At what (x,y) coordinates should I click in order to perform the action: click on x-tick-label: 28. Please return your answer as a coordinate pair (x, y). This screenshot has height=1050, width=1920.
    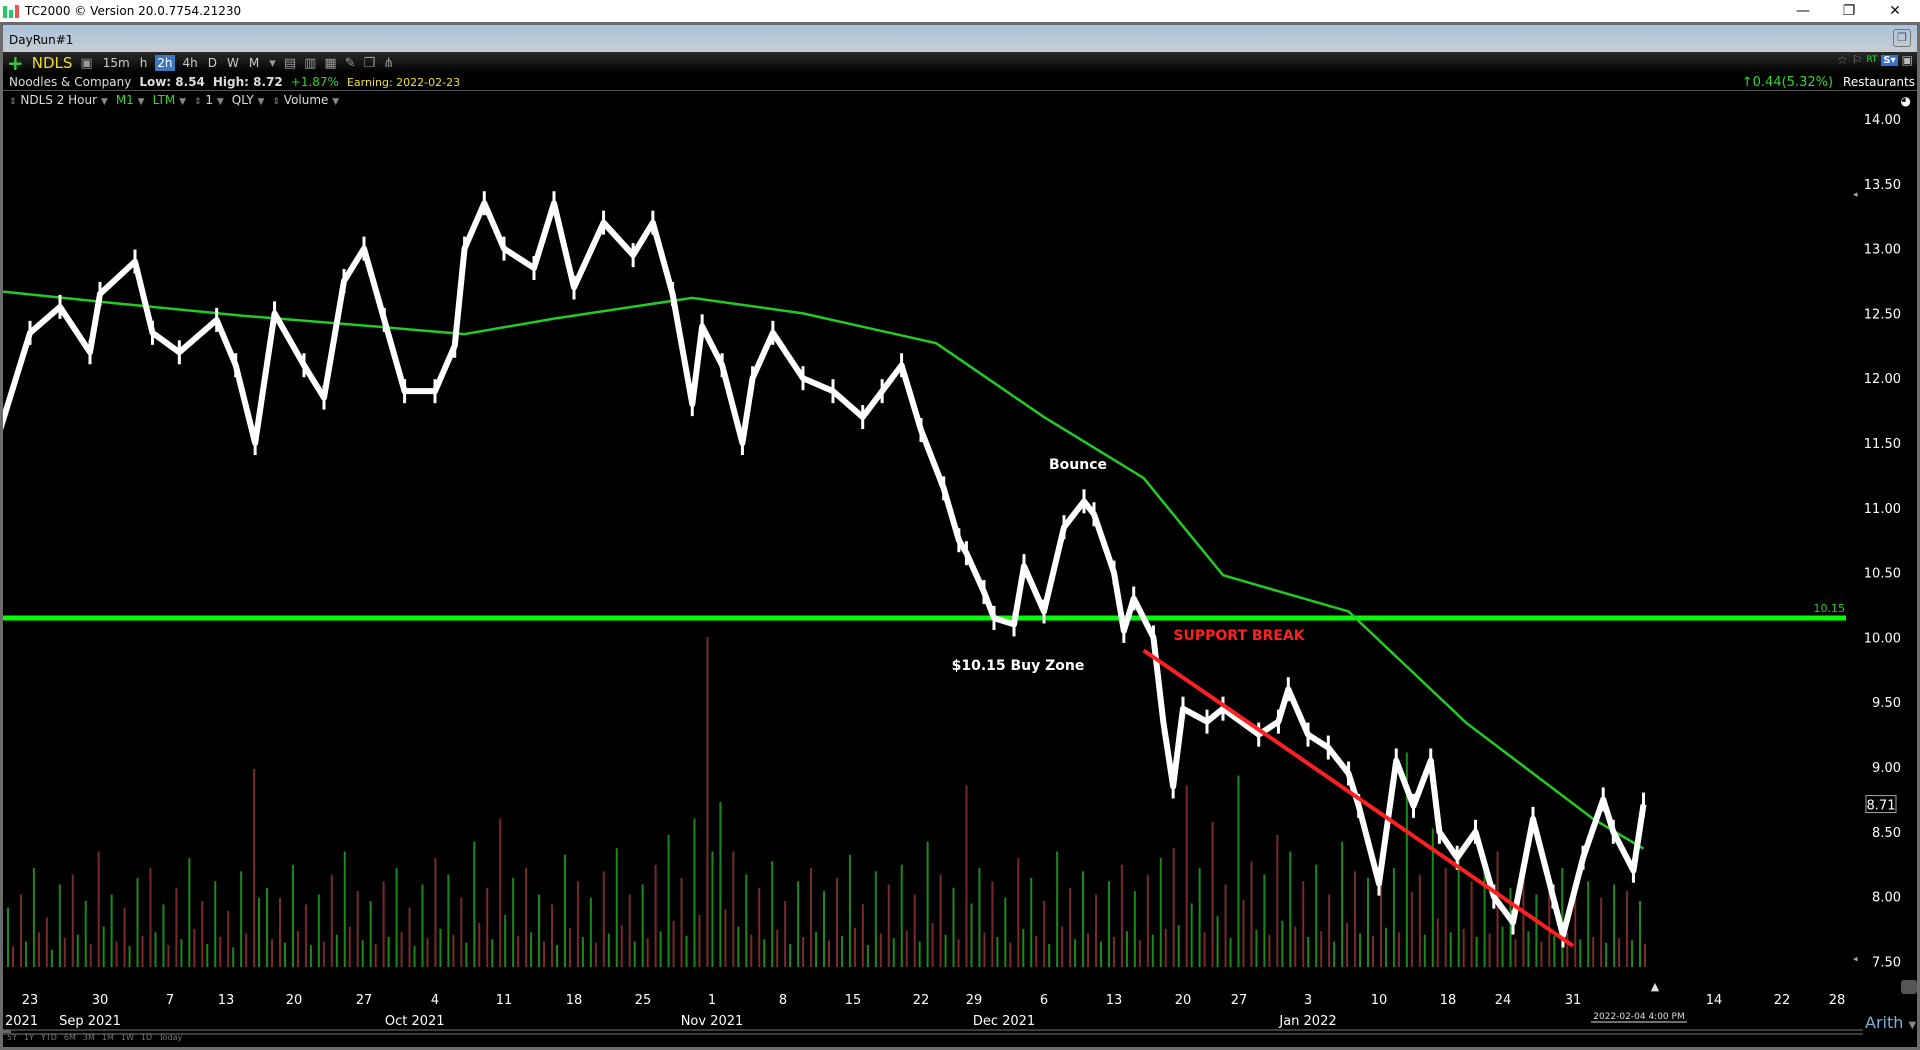
    Looking at the image, I should click on (1837, 1000).